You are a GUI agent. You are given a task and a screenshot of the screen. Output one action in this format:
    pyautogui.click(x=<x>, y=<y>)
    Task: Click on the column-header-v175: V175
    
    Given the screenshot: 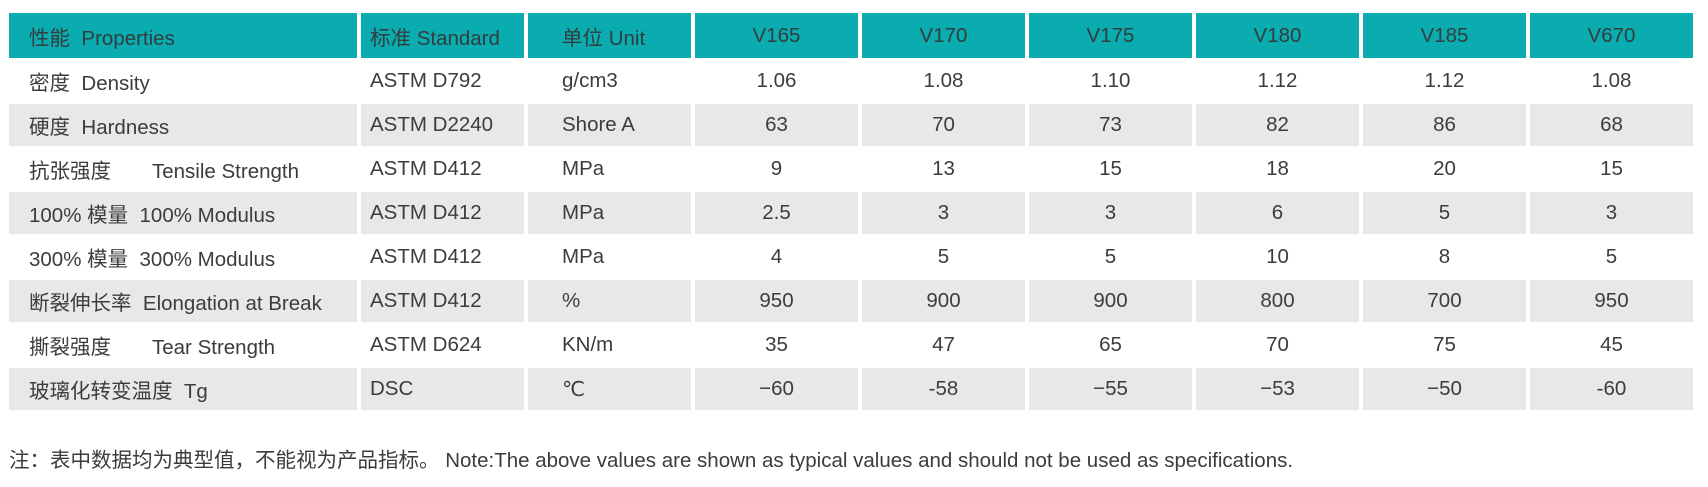 What is the action you would take?
    pyautogui.click(x=1110, y=35)
    